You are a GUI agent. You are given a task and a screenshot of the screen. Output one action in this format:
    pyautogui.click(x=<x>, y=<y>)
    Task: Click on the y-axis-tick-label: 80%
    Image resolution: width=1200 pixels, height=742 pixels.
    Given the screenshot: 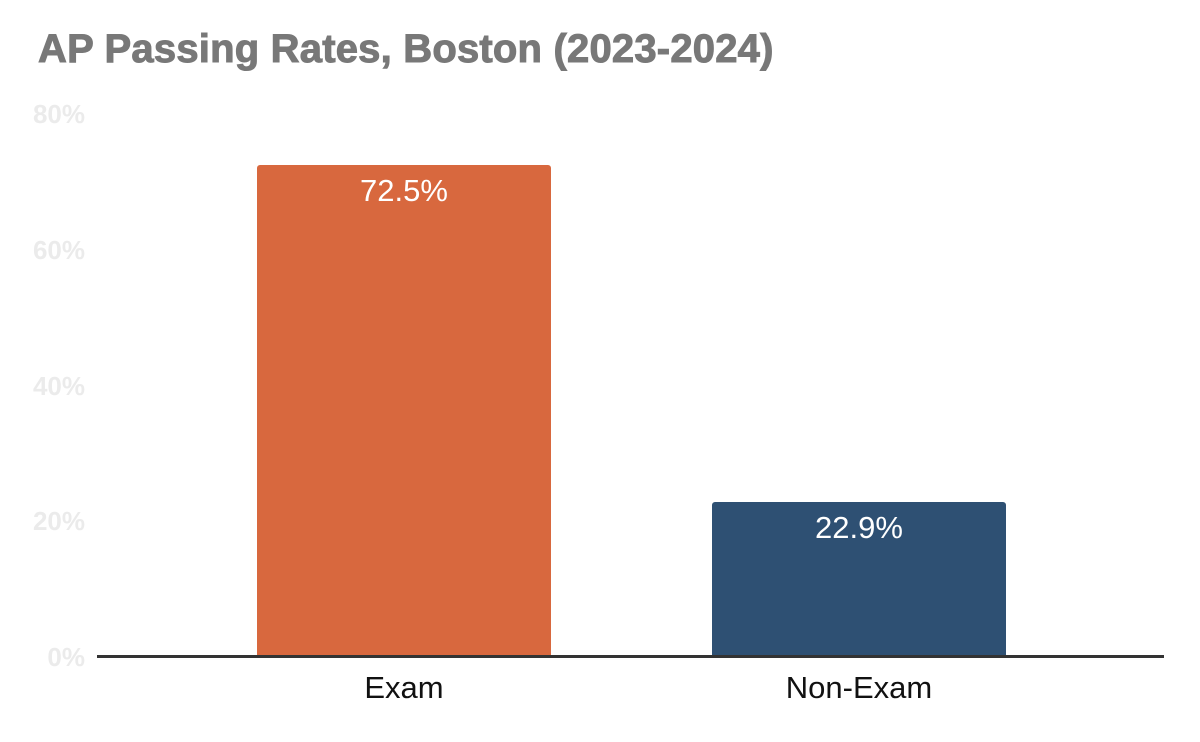 What is the action you would take?
    pyautogui.click(x=58, y=114)
    